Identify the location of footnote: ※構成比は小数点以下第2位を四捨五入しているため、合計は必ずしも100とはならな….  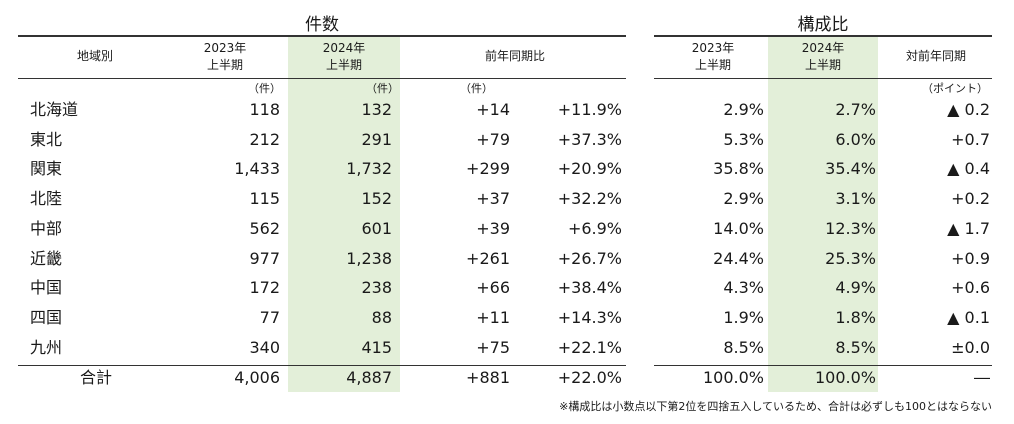
(775, 406).